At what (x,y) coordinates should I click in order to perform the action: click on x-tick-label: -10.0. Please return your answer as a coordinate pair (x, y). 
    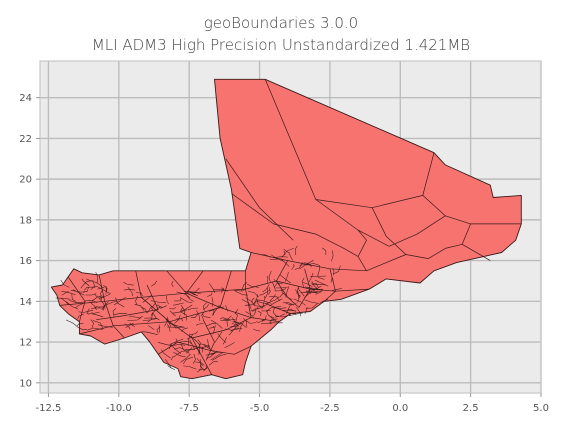
    Looking at the image, I should click on (119, 408).